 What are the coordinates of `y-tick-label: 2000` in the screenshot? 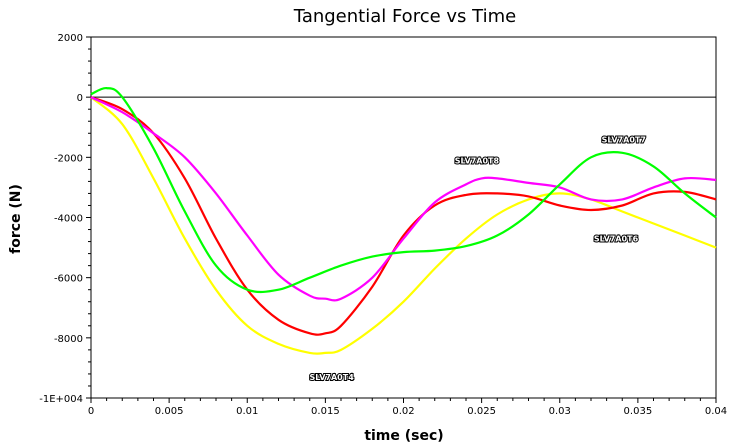 It's located at (70, 38).